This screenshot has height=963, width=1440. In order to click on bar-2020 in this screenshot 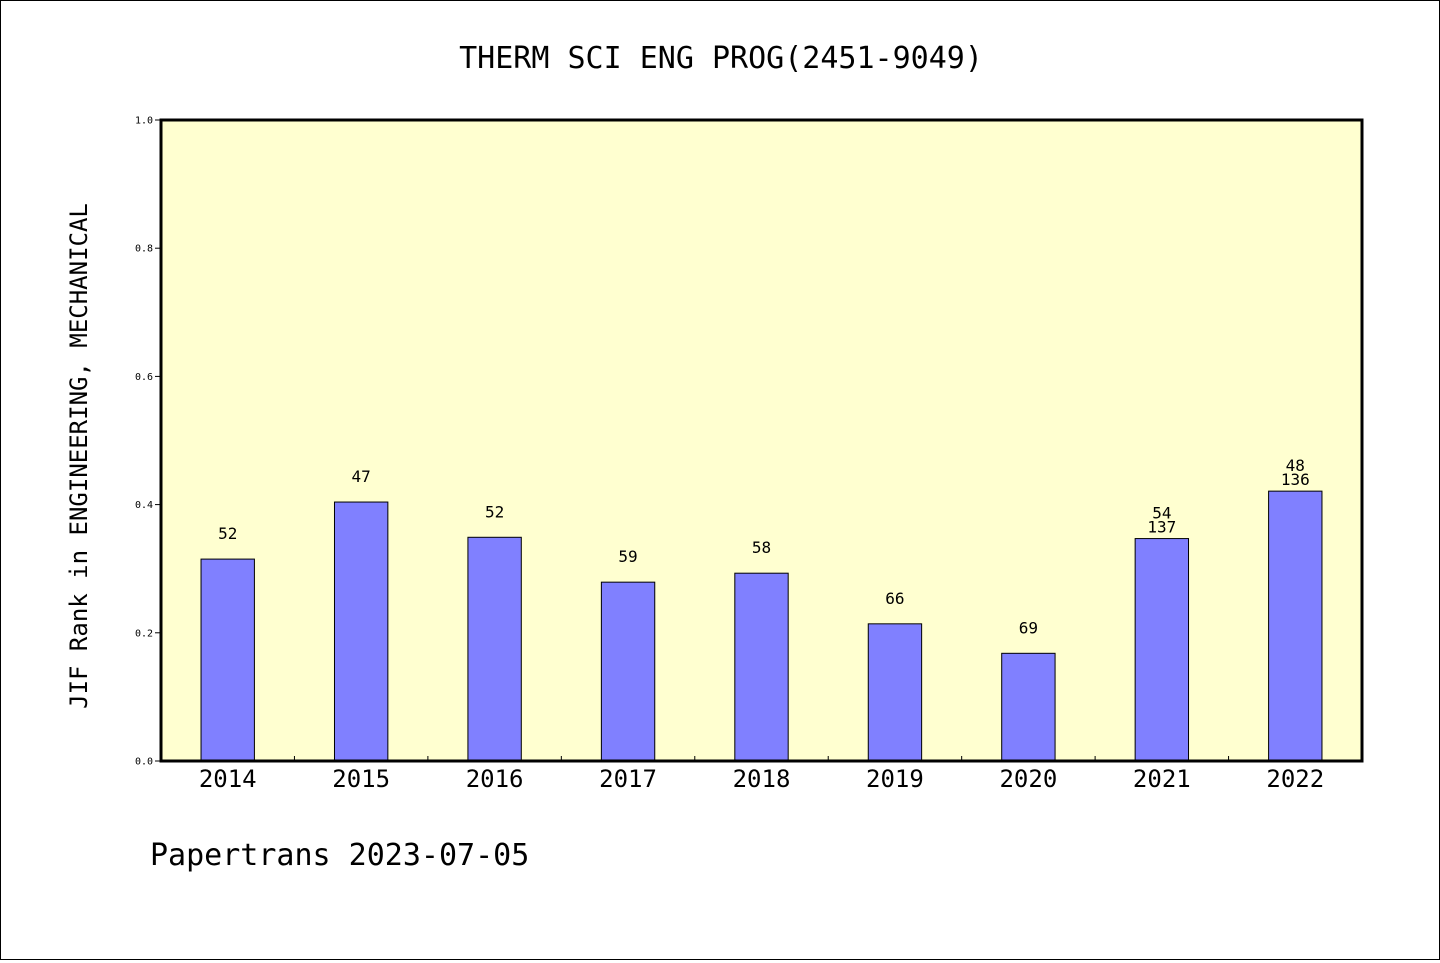, I will do `click(1028, 707)`.